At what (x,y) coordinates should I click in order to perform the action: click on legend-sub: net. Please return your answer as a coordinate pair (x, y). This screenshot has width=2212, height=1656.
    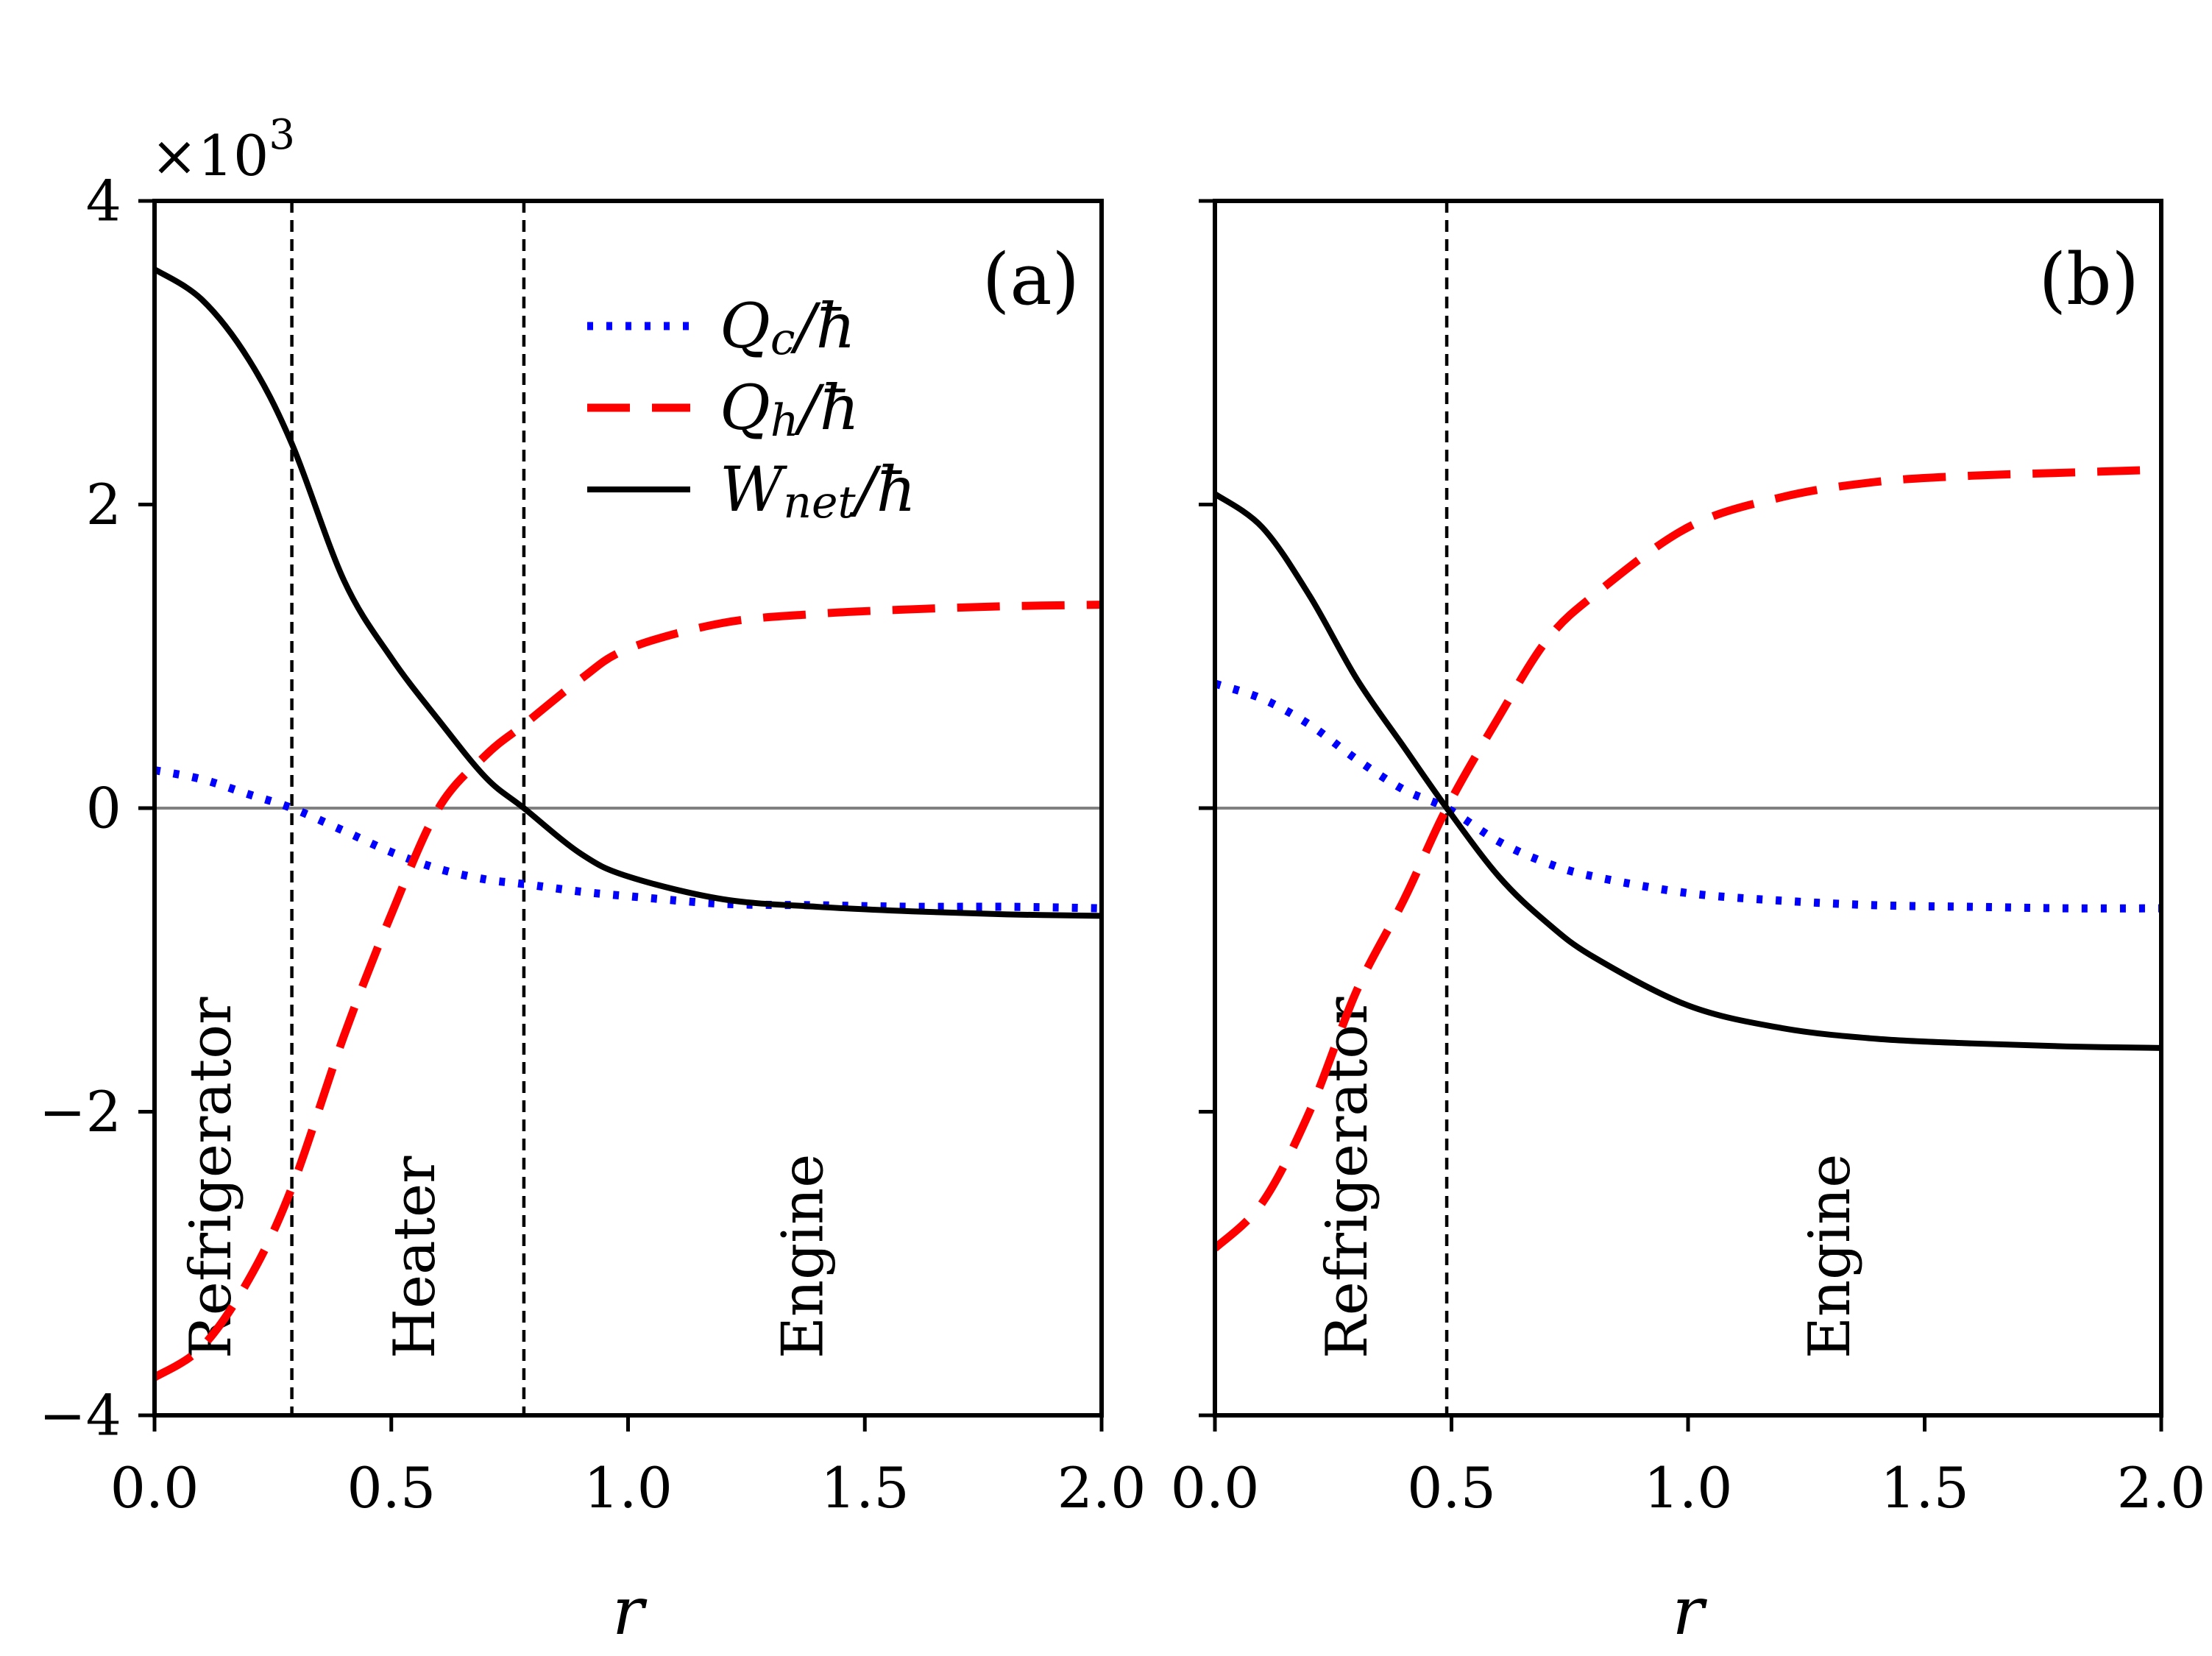
    Looking at the image, I should click on (820, 503).